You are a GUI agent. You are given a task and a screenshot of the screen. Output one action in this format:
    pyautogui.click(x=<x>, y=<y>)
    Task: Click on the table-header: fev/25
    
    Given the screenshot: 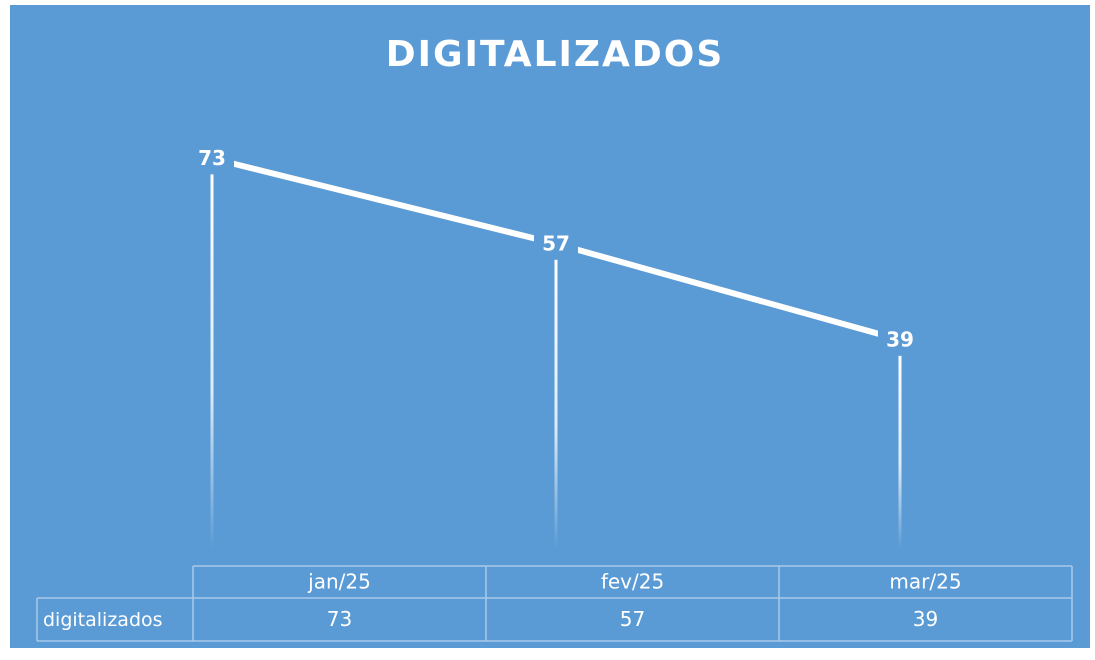 What is the action you would take?
    pyautogui.click(x=632, y=582)
    